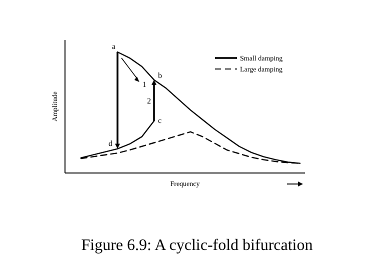  Describe the element at coordinates (144, 84) in the screenshot. I see `annotation: 1` at that location.